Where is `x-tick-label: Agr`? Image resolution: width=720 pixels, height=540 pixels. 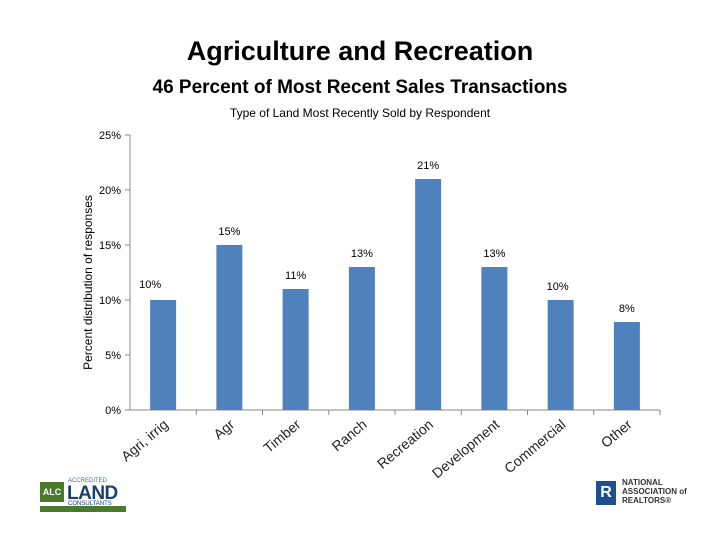
x-tick-label: Agr is located at coordinates (223, 429).